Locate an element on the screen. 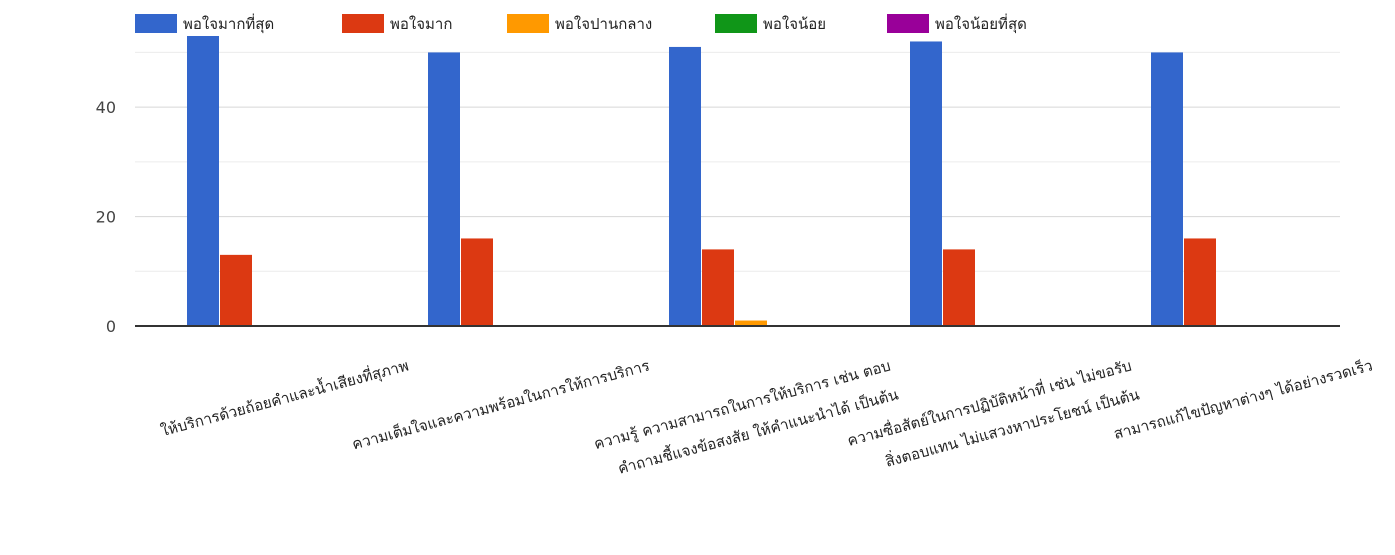 This screenshot has width=1395, height=555. legend-item: พอใจน้อย is located at coordinates (770, 23).